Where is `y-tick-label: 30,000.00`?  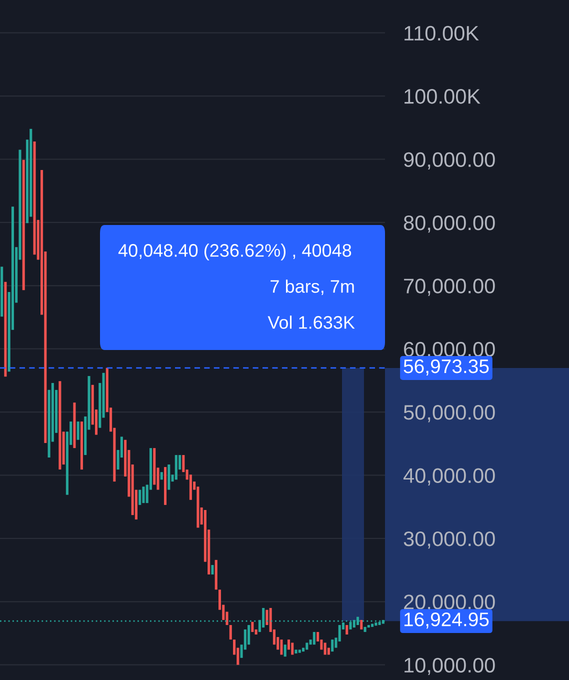 y-tick-label: 30,000.00 is located at coordinates (449, 540).